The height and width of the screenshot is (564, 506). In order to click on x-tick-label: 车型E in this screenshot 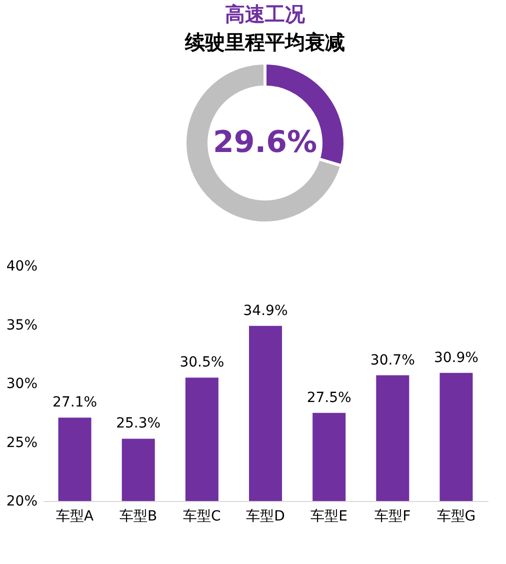, I will do `click(329, 516)`.